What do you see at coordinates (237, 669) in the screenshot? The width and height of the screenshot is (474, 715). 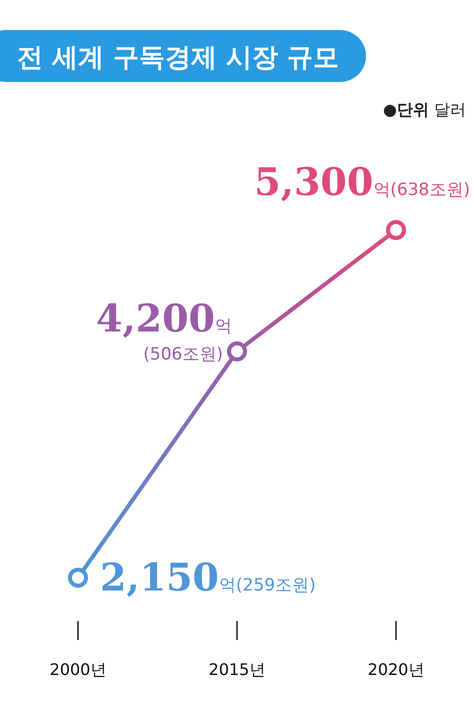 I see `x-tick-label: 2015년` at bounding box center [237, 669].